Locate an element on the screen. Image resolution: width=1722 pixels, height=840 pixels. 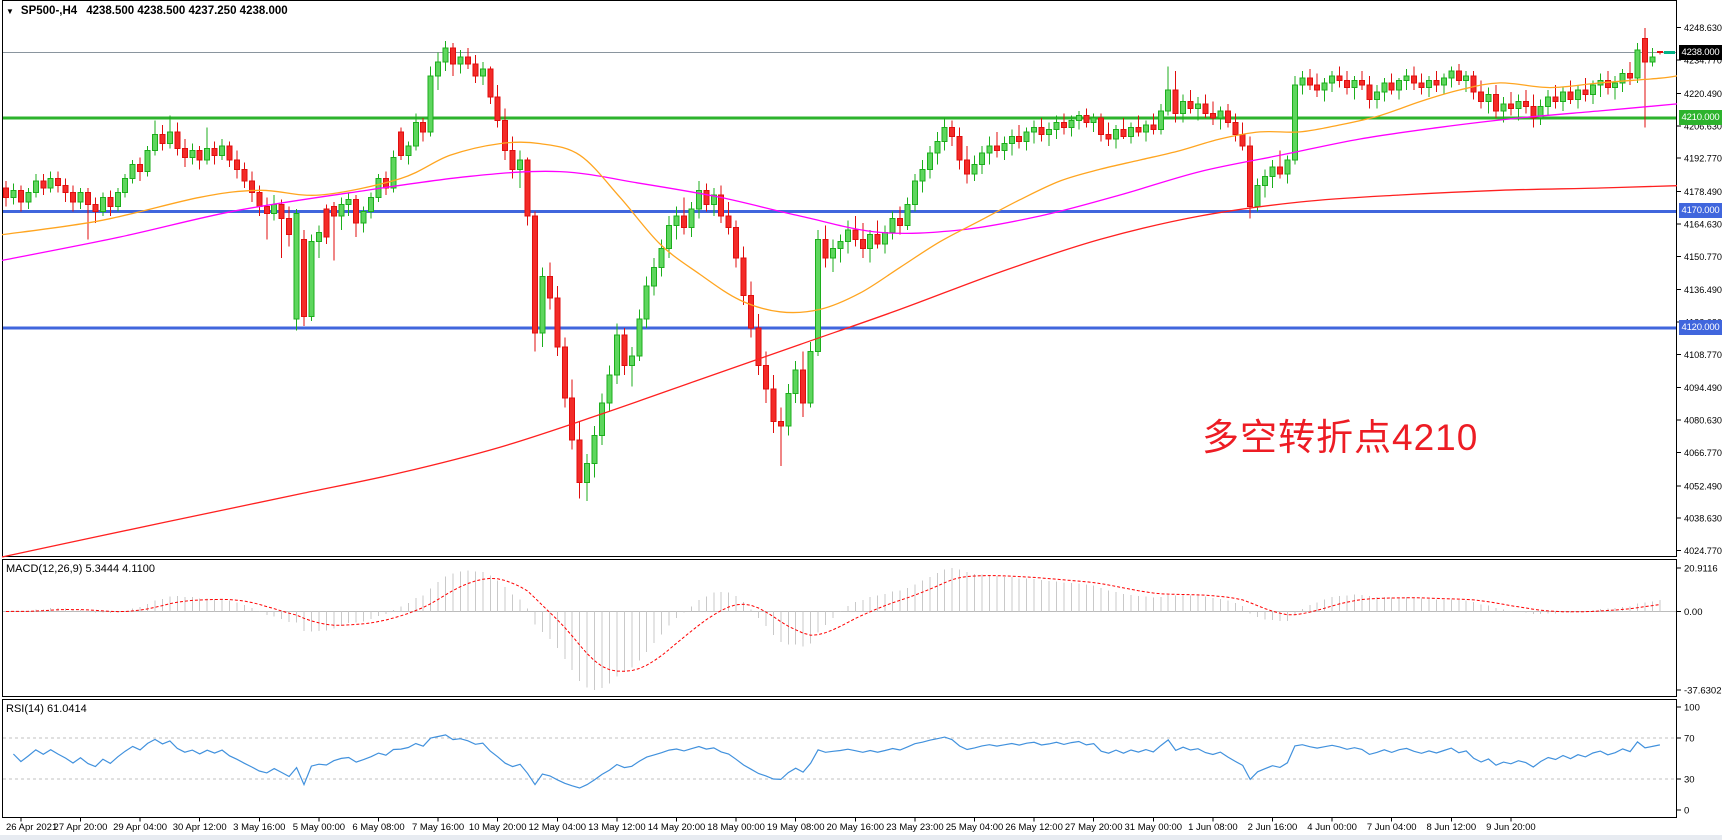
price-badge: 4210.000 is located at coordinates (1700, 117).